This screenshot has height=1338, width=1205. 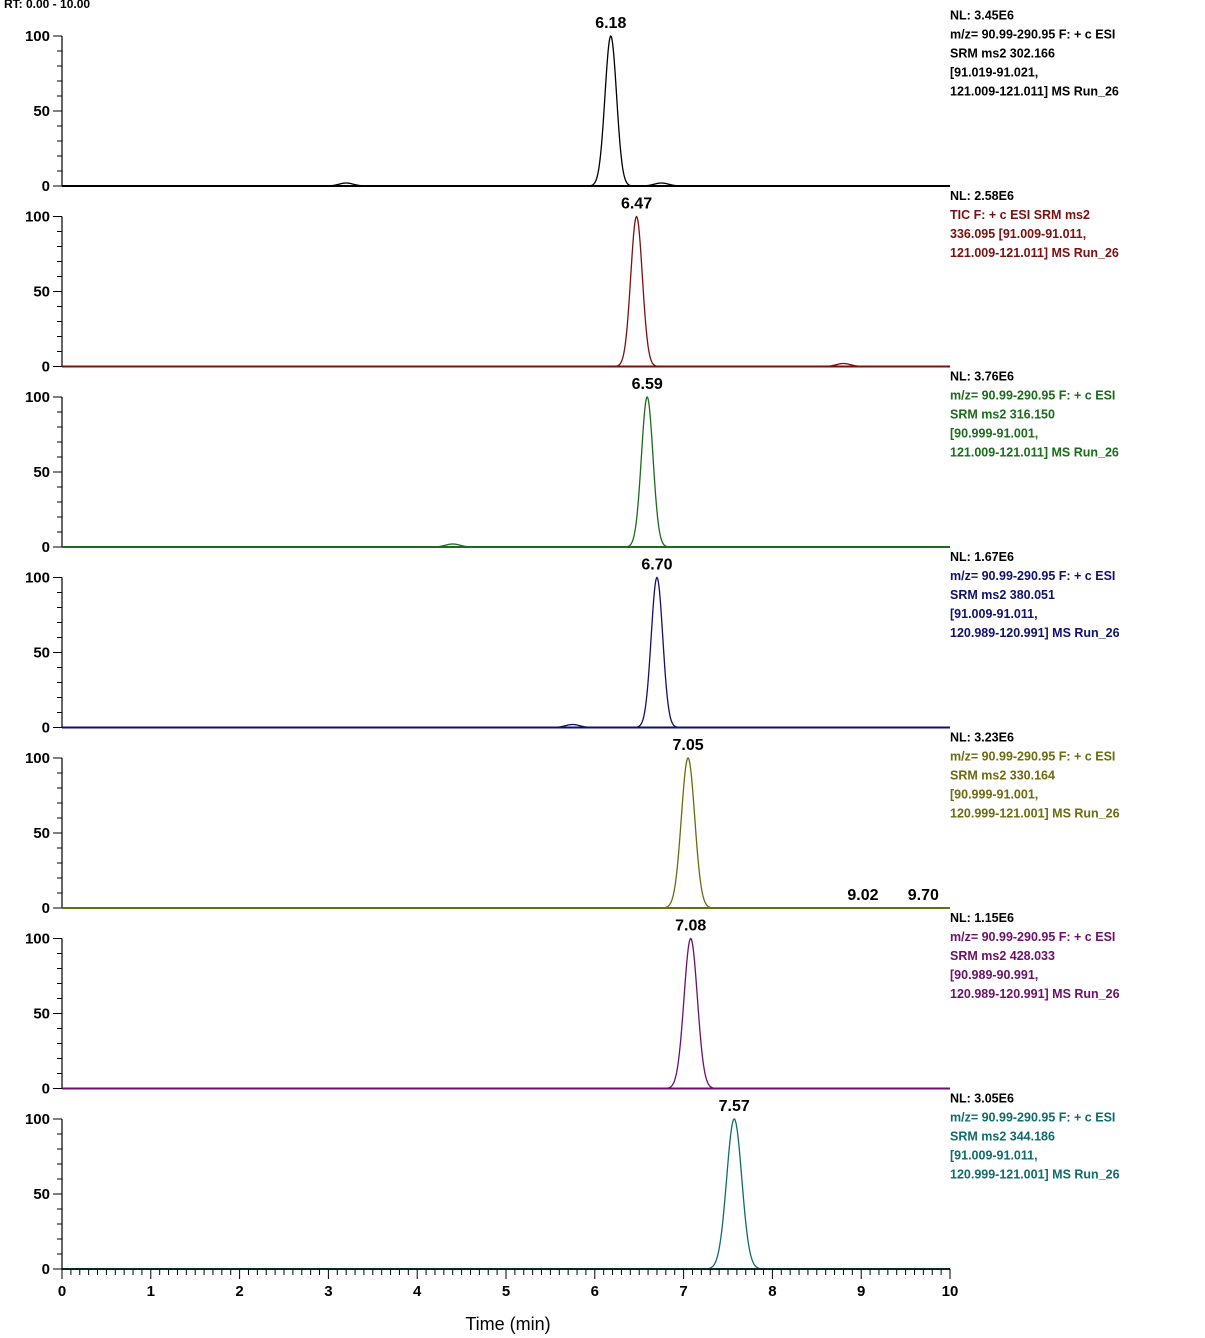 I want to click on scan-filter-line: SRM ms2 380.051, so click(x=1002, y=595).